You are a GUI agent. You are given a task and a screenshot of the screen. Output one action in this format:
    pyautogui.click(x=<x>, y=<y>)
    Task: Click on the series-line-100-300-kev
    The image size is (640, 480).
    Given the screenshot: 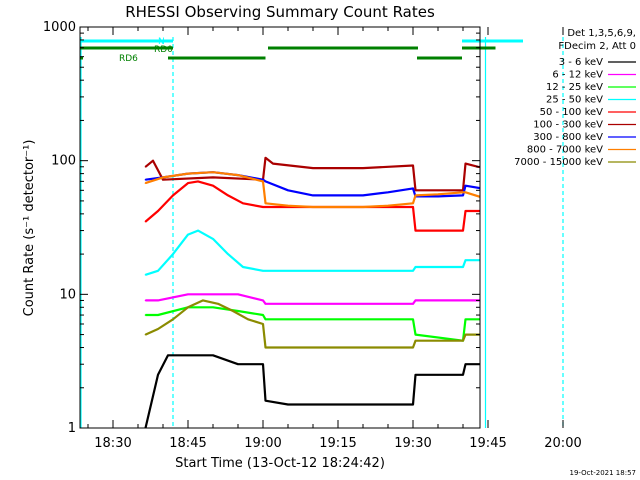 What is the action you would take?
    pyautogui.click(x=312, y=174)
    